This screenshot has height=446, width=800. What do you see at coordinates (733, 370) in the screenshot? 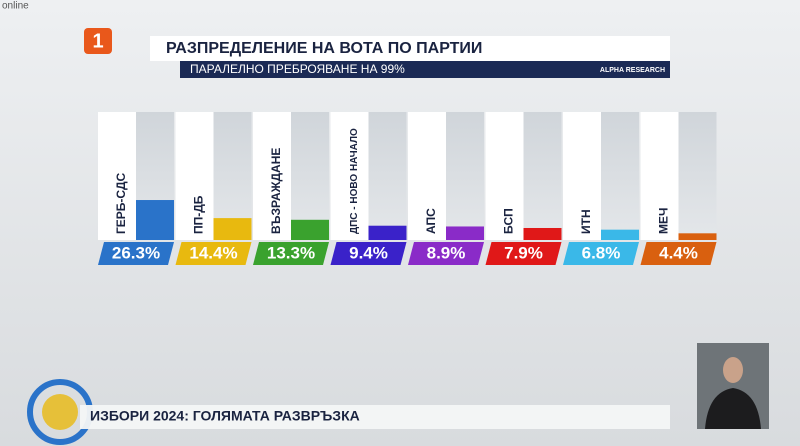
I see `interpreter-head` at bounding box center [733, 370].